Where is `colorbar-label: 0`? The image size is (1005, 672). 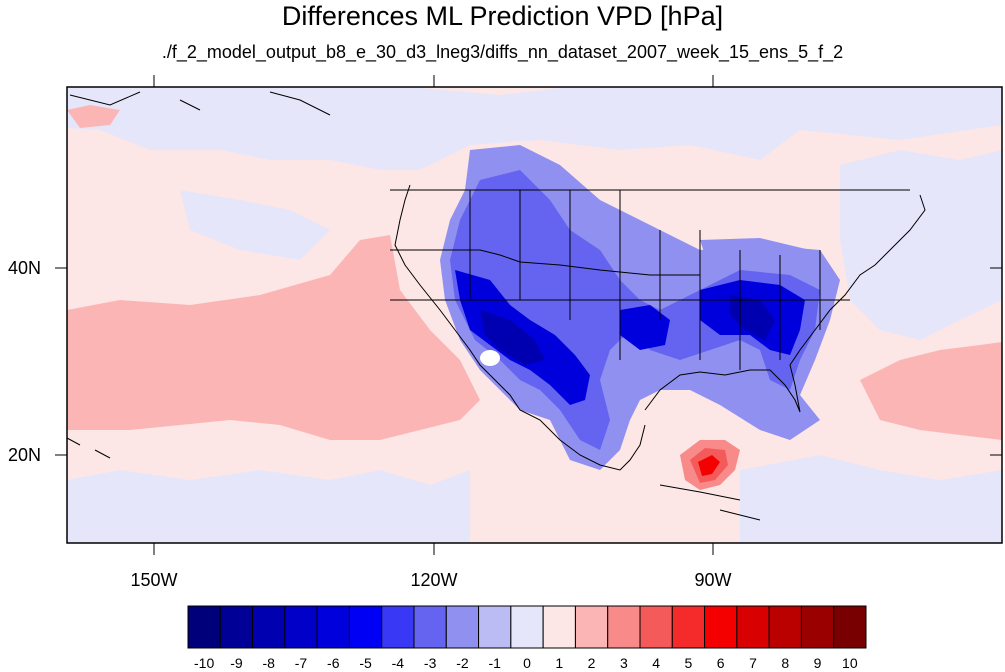
colorbar-label: 0 is located at coordinates (527, 663).